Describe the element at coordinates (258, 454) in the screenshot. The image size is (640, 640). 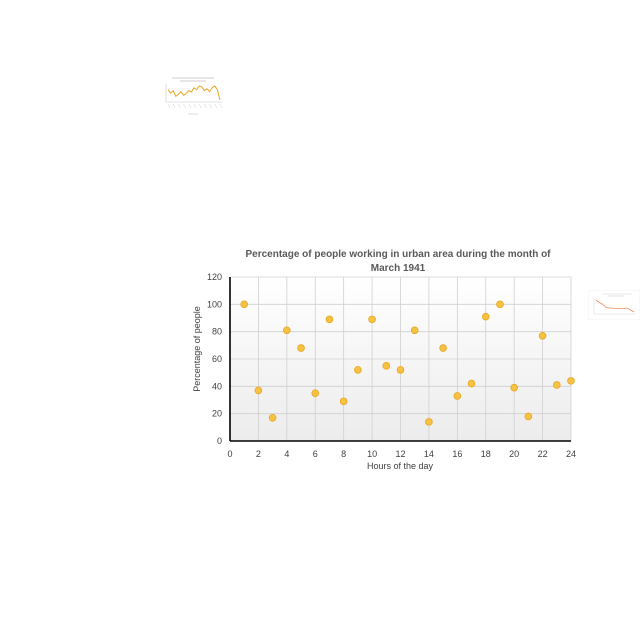
I see `x-tick-label: 2` at that location.